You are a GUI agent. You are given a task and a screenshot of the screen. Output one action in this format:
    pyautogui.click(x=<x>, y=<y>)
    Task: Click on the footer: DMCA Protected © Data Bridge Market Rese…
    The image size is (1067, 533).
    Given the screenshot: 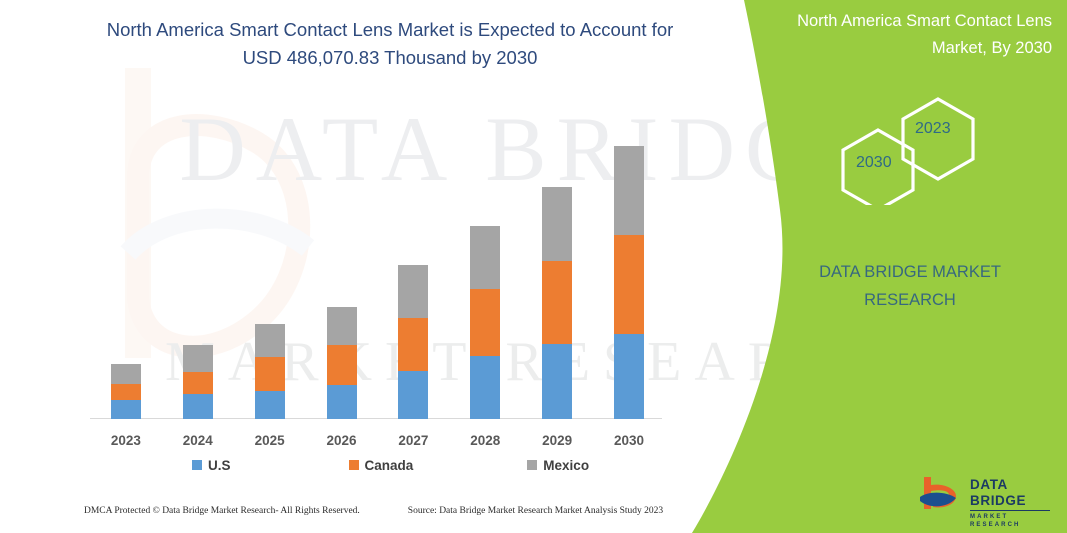 What is the action you would take?
    pyautogui.click(x=384, y=514)
    